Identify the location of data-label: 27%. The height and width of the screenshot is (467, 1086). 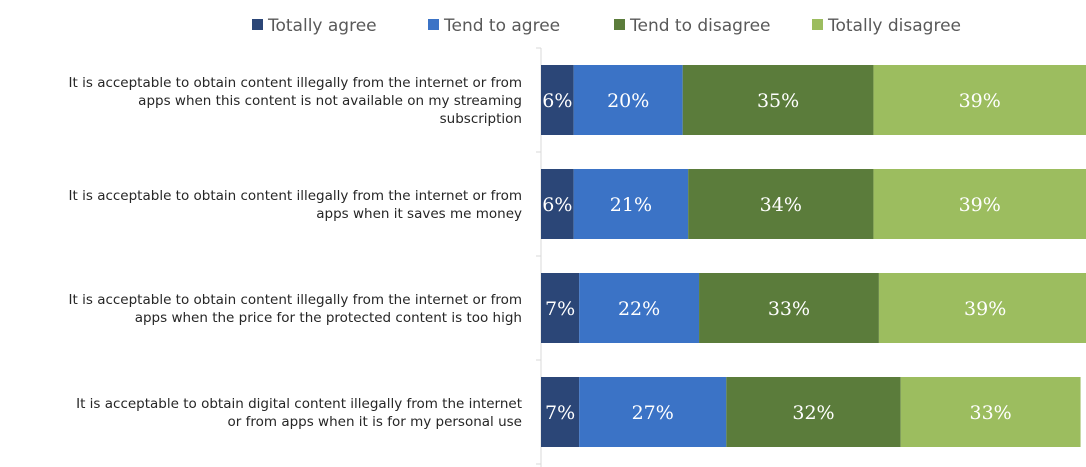
(653, 413).